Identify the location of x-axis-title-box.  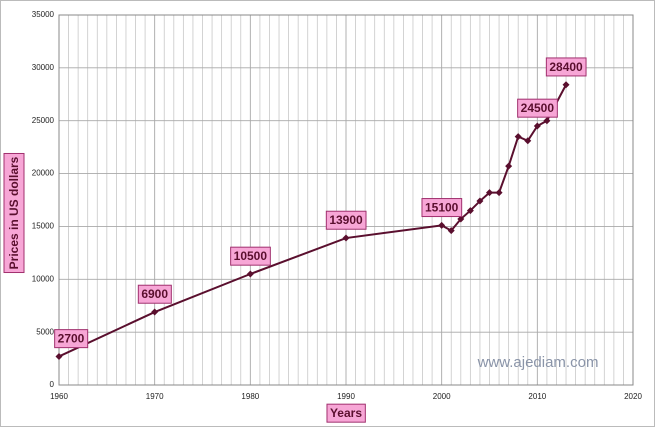
(346, 413).